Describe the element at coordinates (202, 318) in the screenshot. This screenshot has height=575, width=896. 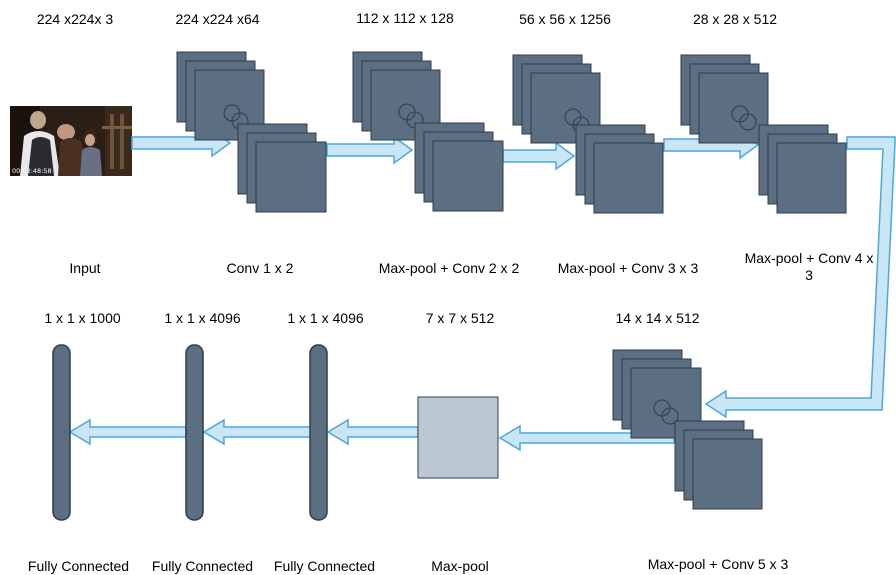
I see `dims-label-fc2: 1 x 1 x 4096` at that location.